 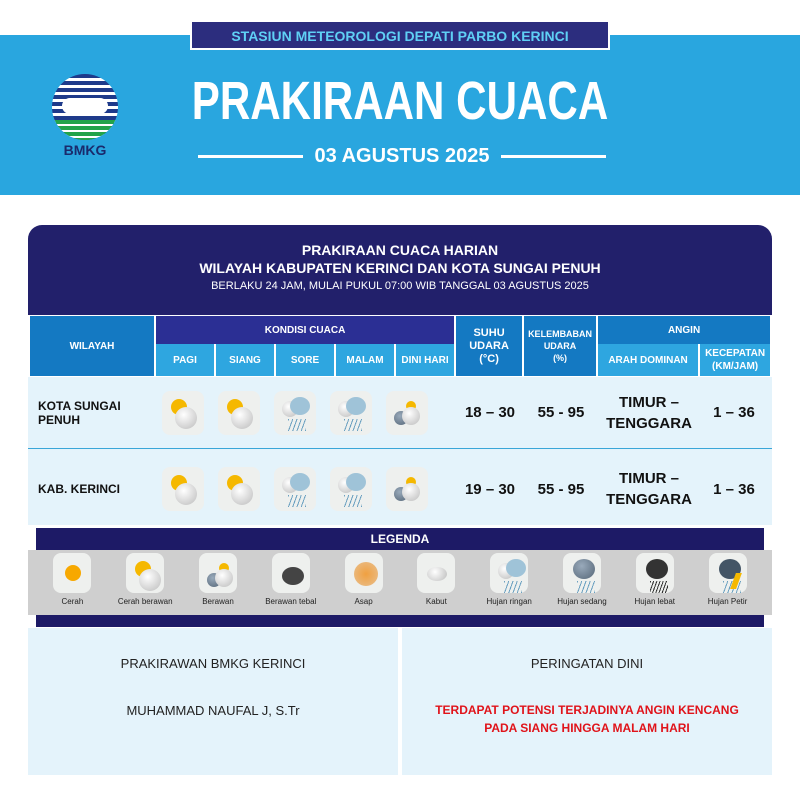 I want to click on legend-item: Berawan tebal, so click(x=291, y=582).